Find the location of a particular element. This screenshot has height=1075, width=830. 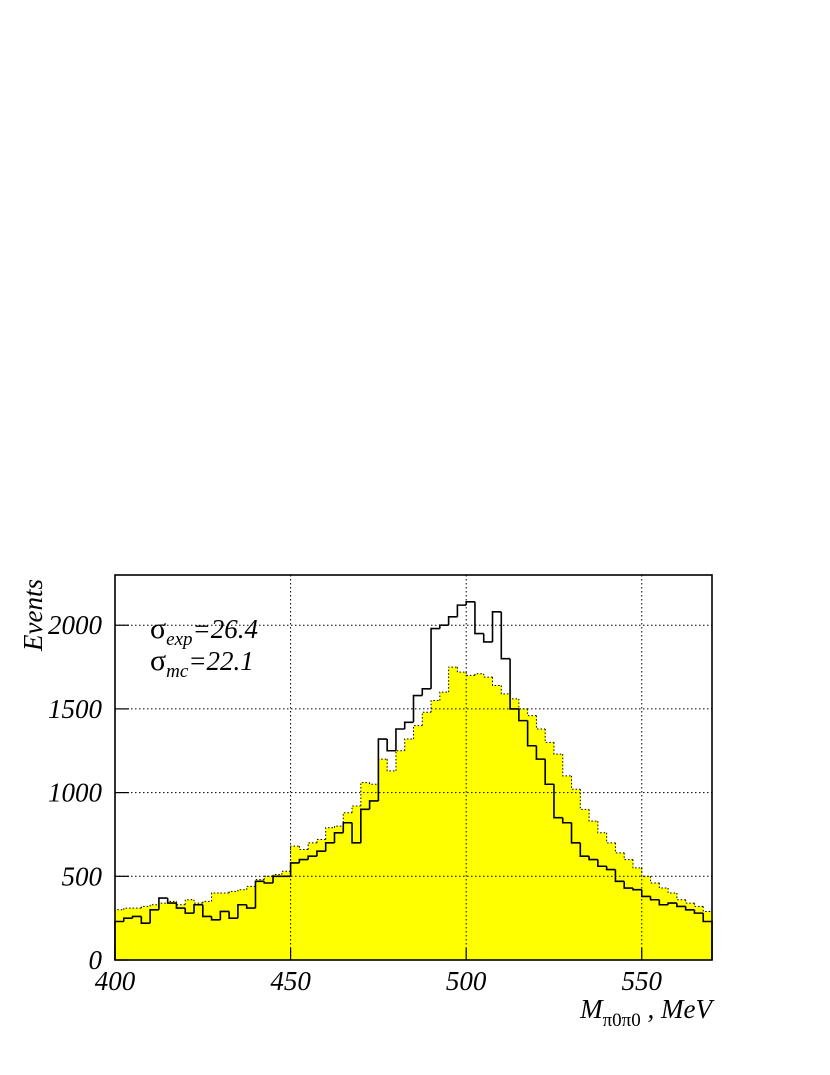

x-axis-label: Mπ0π0 , MeV is located at coordinates (647, 1012).